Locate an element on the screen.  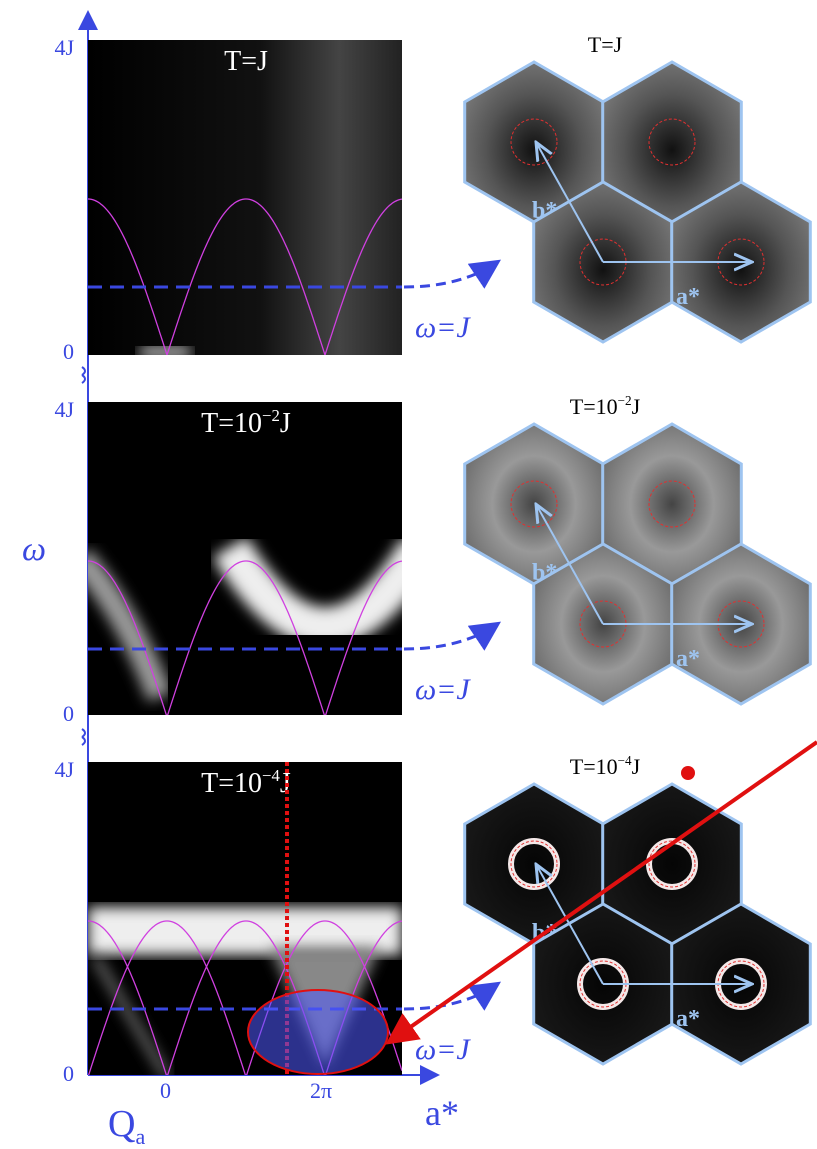
x-tick-label: 0 is located at coordinates (165, 1090).